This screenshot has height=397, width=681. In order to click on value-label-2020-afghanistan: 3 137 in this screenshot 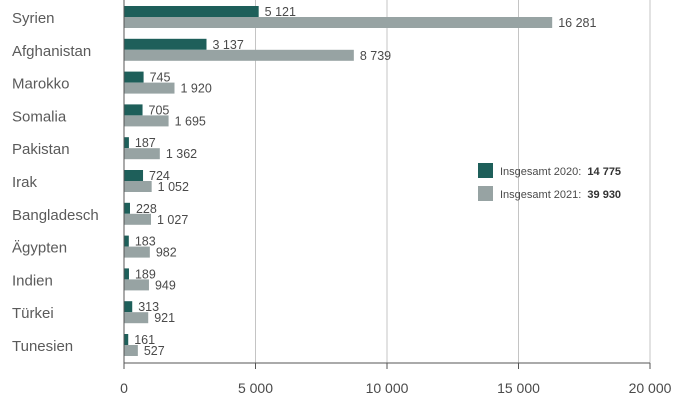, I will do `click(228, 45)`.